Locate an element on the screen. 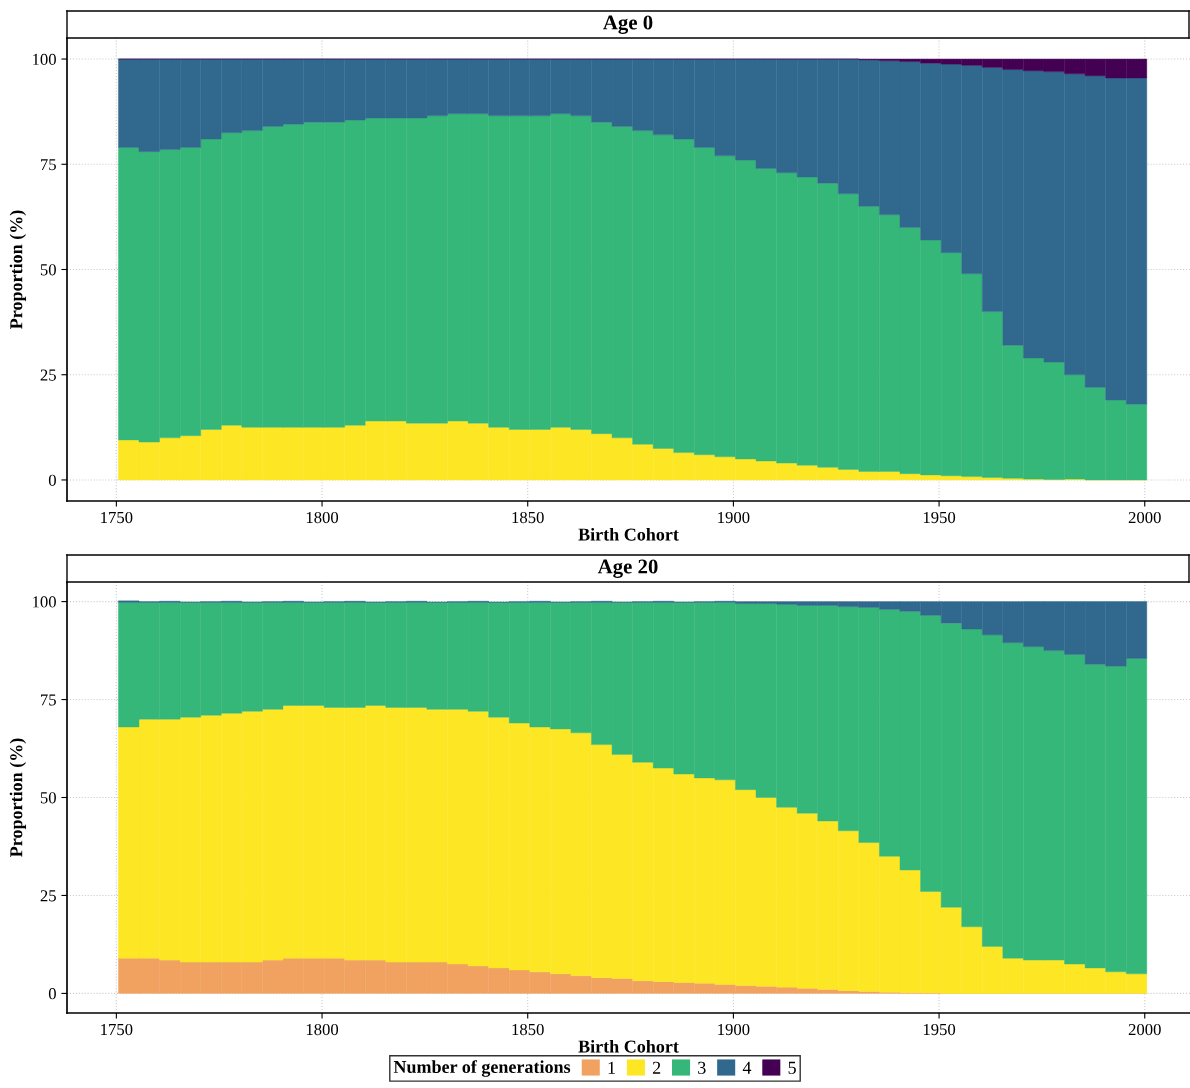 The width and height of the screenshot is (1190, 1088). legend-label: 2 is located at coordinates (656, 1067).